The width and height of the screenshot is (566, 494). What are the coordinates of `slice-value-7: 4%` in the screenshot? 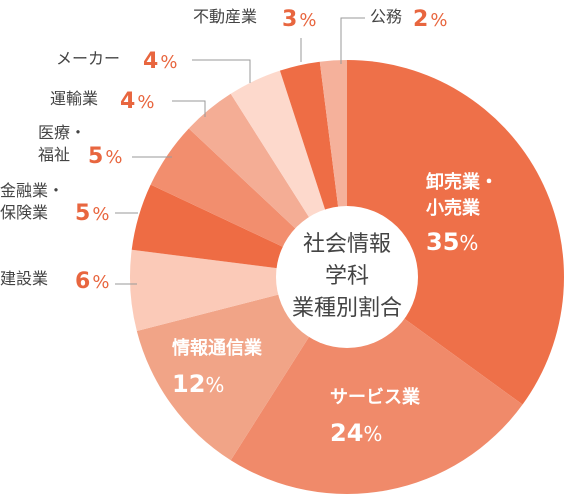 It's located at (160, 61).